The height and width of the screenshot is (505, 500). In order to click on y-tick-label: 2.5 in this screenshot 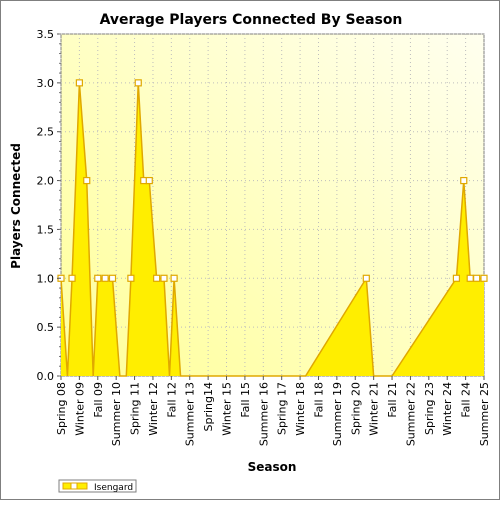, I will do `click(46, 132)`.